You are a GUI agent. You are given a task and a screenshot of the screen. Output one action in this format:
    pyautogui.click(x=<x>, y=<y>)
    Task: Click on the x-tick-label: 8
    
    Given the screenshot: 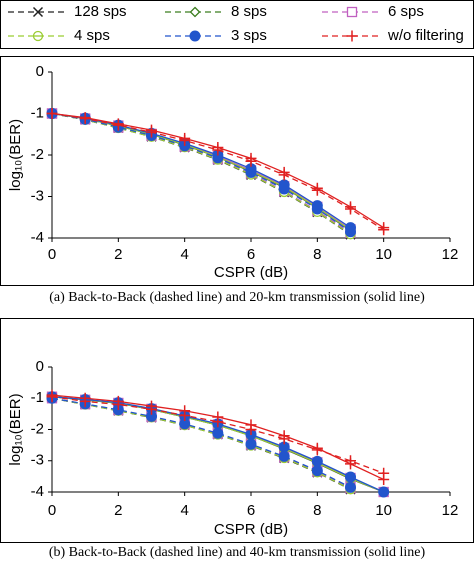 What is the action you would take?
    pyautogui.click(x=317, y=254)
    